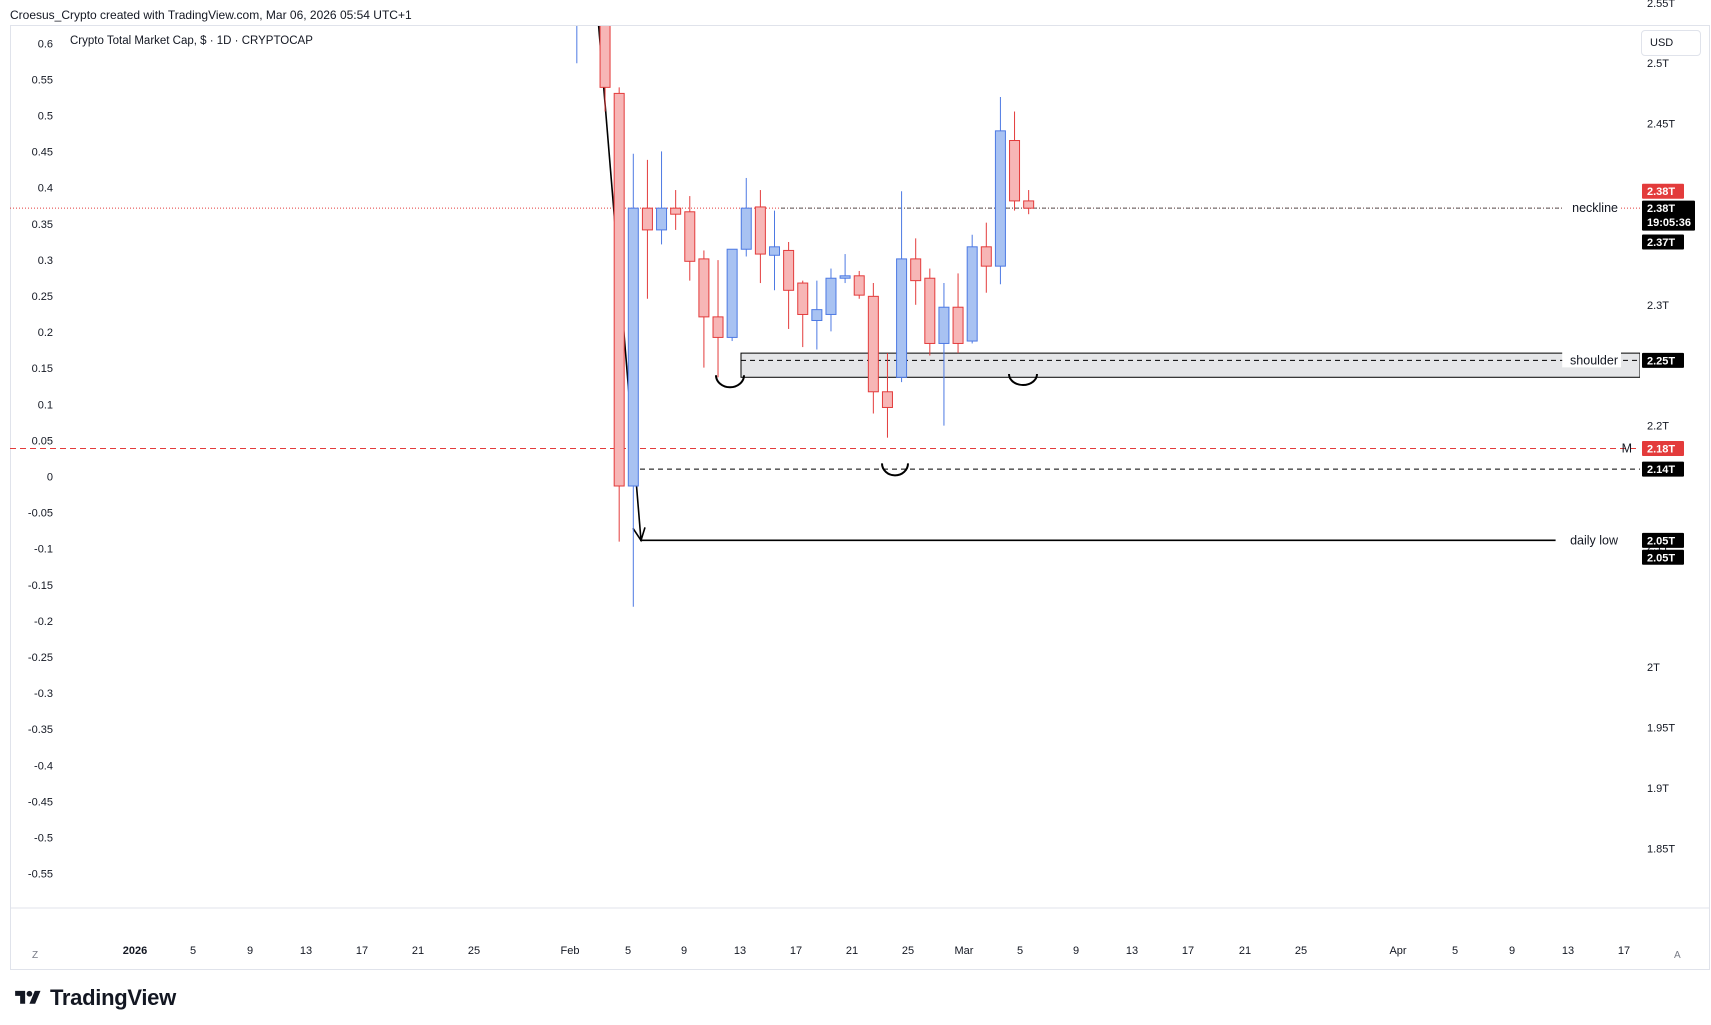  Describe the element at coordinates (1661, 849) in the screenshot. I see `right-axis-tick-label: 1.85T` at that location.